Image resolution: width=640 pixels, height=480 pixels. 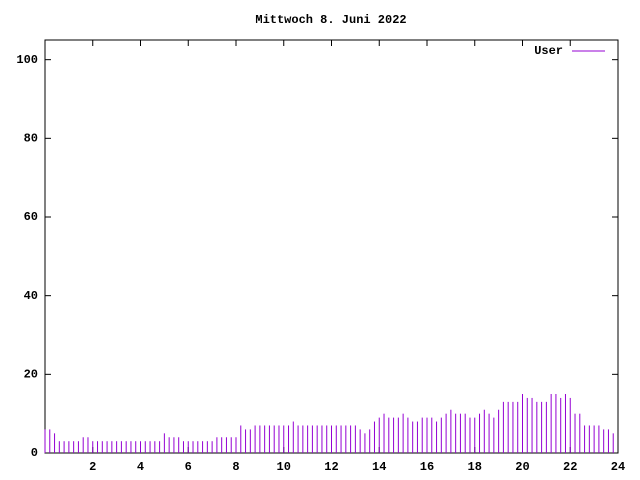 I want to click on x-tick-label: 18, so click(x=475, y=467).